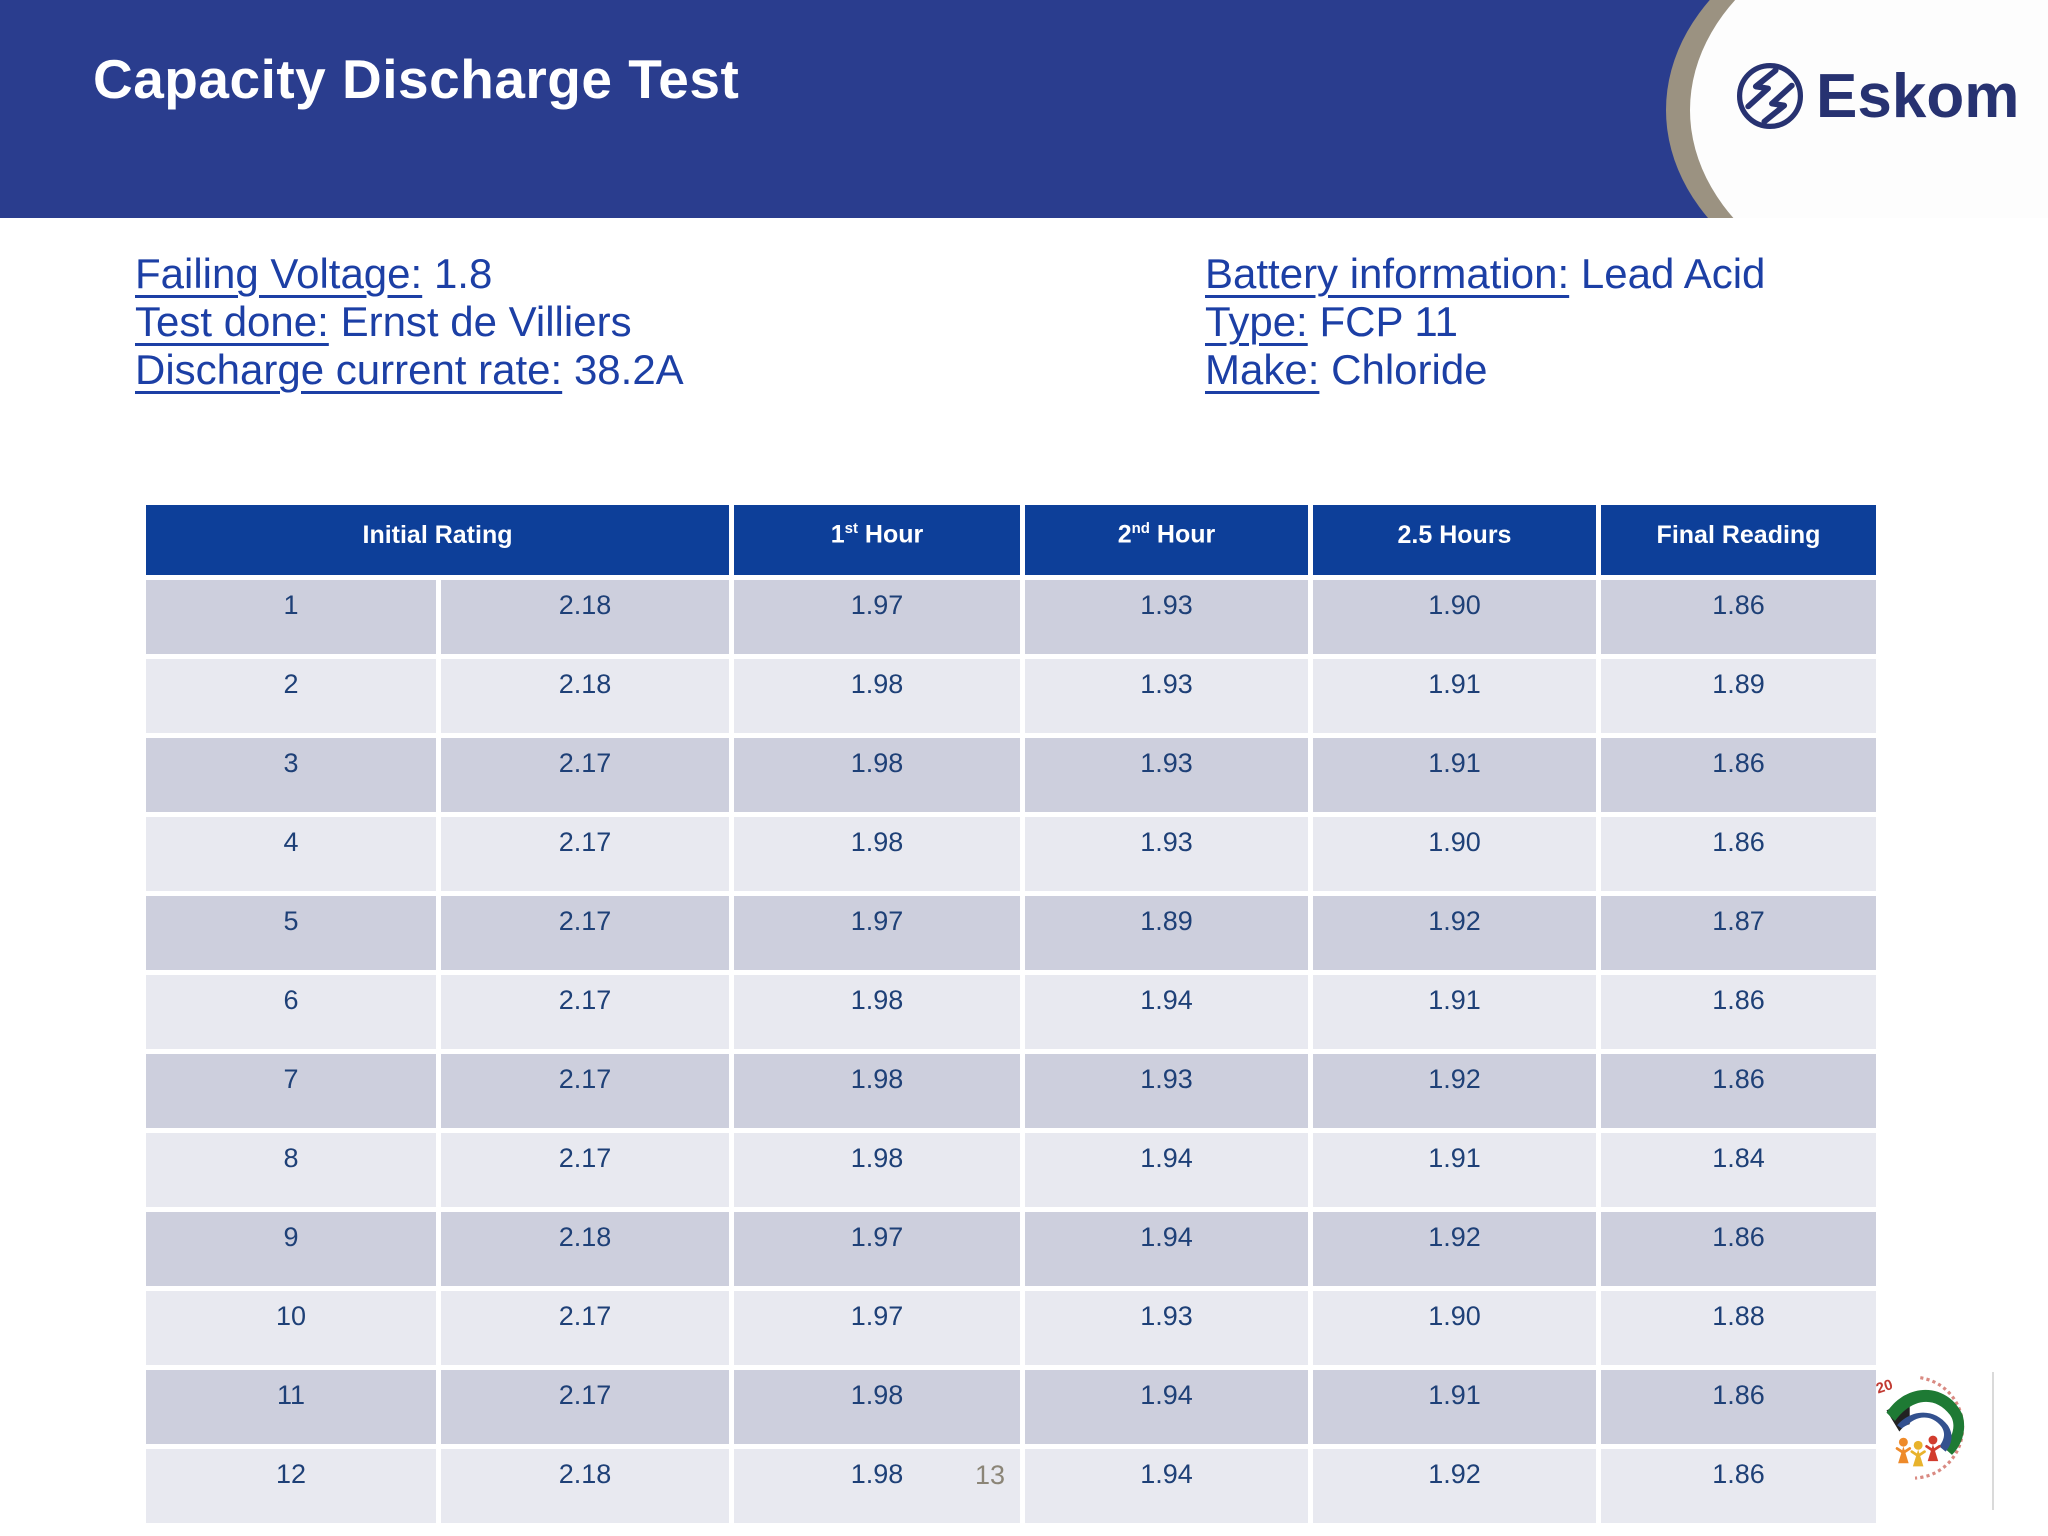 The height and width of the screenshot is (1536, 2048). I want to click on svg-text: 20, so click(1884, 1387).